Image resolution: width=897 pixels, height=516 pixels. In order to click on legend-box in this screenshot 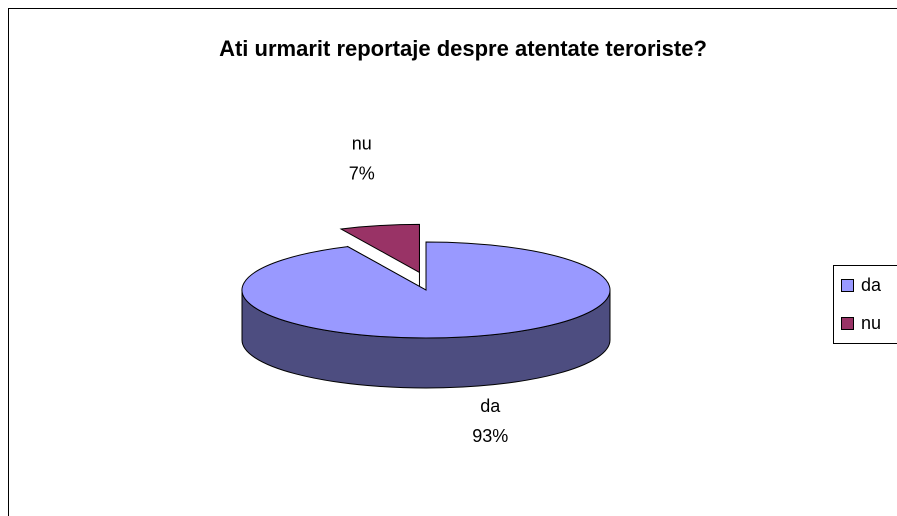, I will do `click(865, 304)`.